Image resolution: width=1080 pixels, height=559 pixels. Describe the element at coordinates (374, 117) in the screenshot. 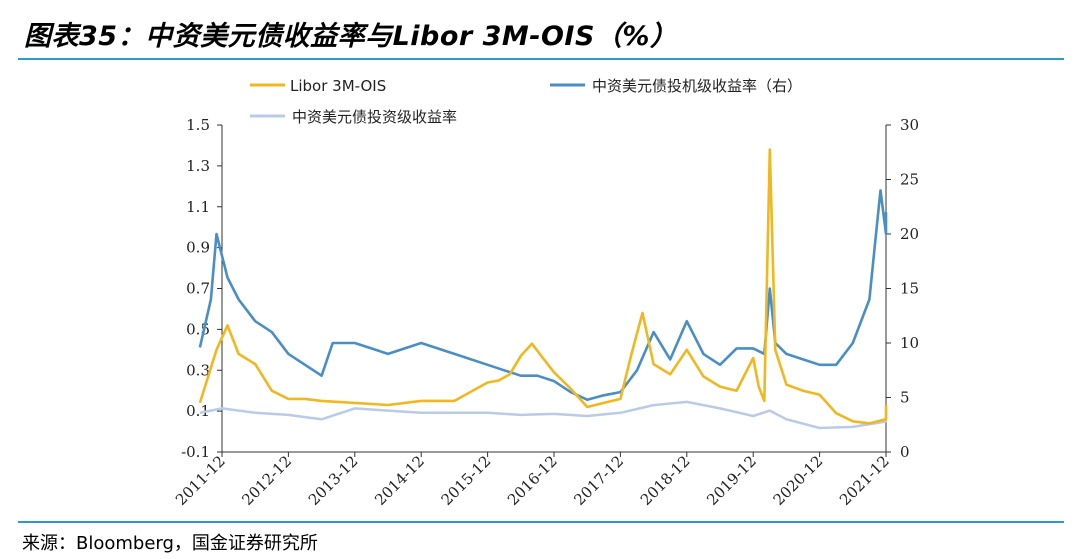

I see `legend-label-ig: 中资美元债投资级收益率` at that location.